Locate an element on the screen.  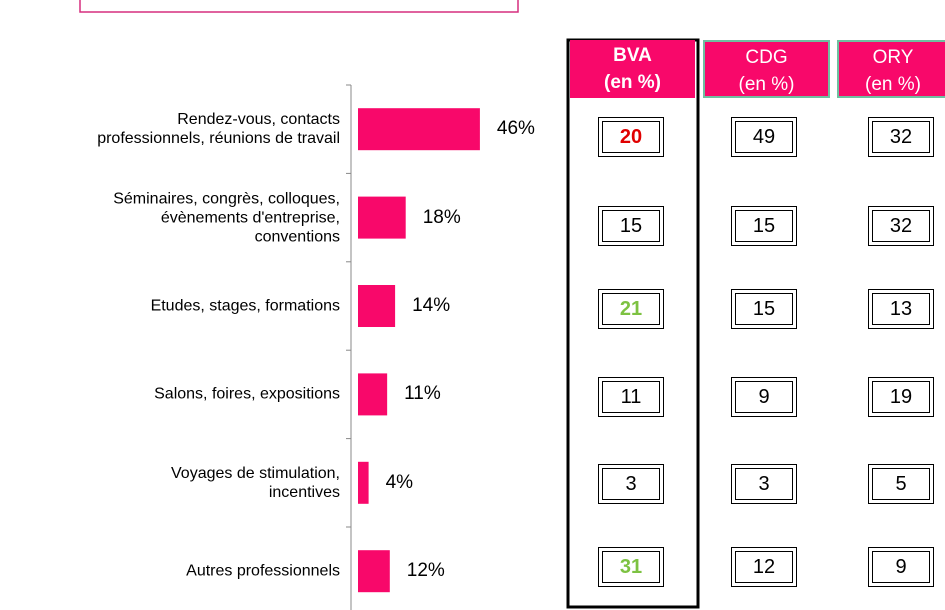
value-label: 4% is located at coordinates (399, 482).